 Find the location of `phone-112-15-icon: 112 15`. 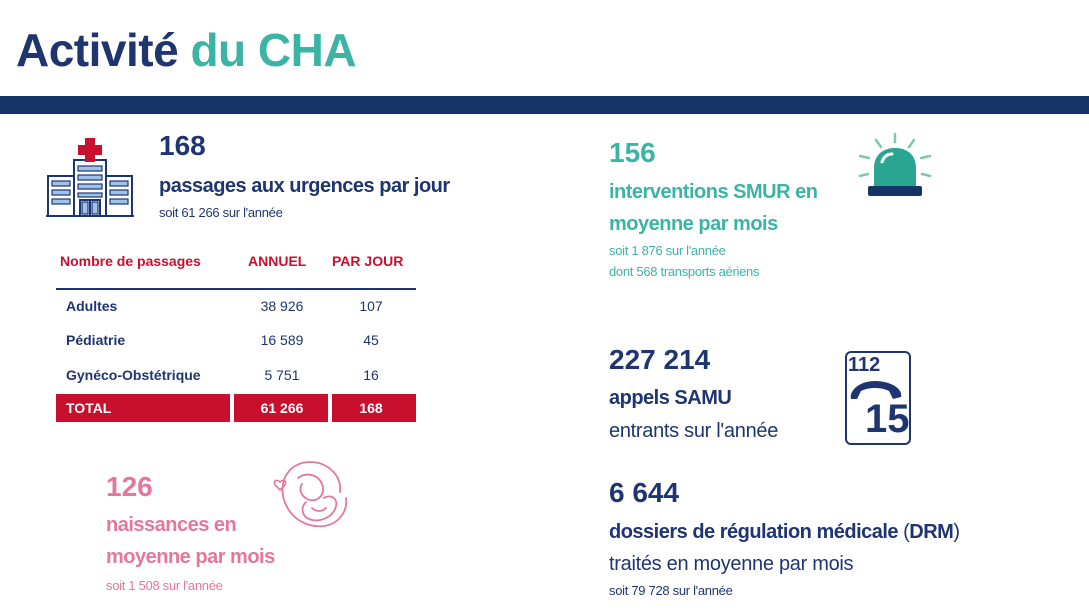

phone-112-15-icon: 112 15 is located at coordinates (878, 398).